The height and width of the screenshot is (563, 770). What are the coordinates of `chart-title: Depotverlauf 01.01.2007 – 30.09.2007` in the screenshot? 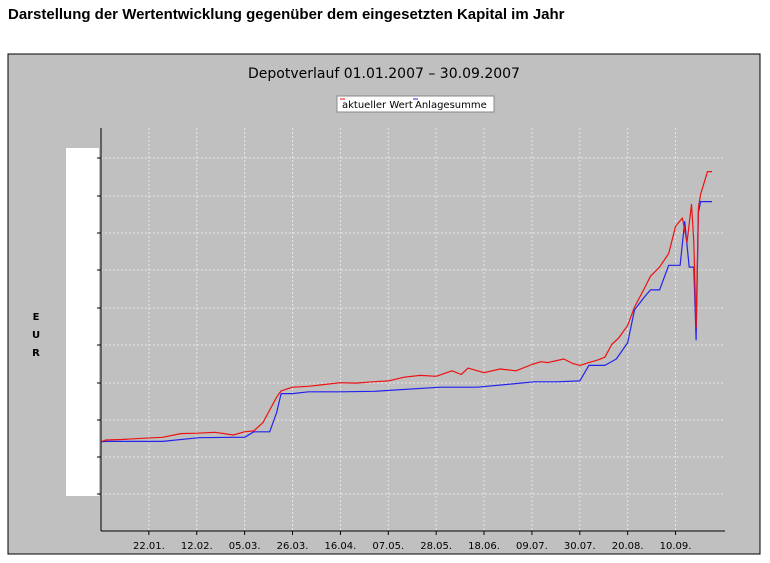 It's located at (384, 74).